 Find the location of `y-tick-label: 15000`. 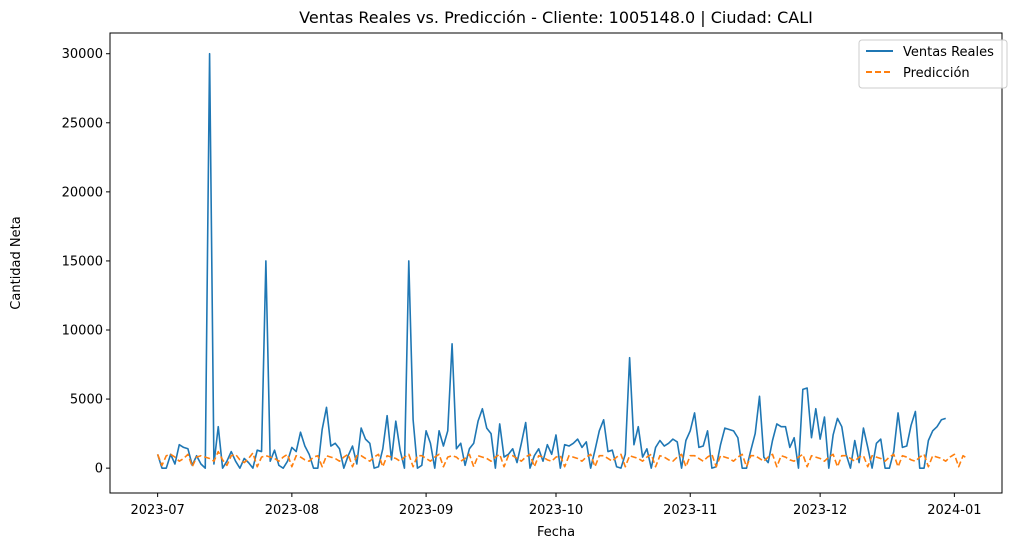

y-tick-label: 15000 is located at coordinates (82, 261).